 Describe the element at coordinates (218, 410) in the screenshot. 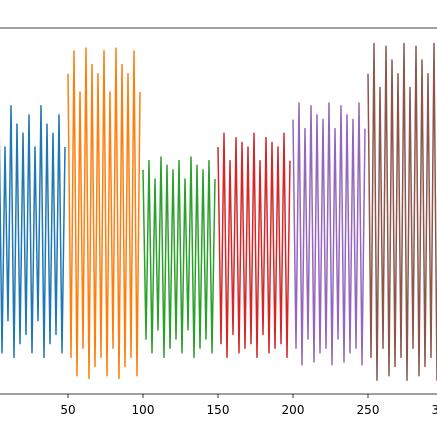

I see `x-tick-label: 150` at that location.